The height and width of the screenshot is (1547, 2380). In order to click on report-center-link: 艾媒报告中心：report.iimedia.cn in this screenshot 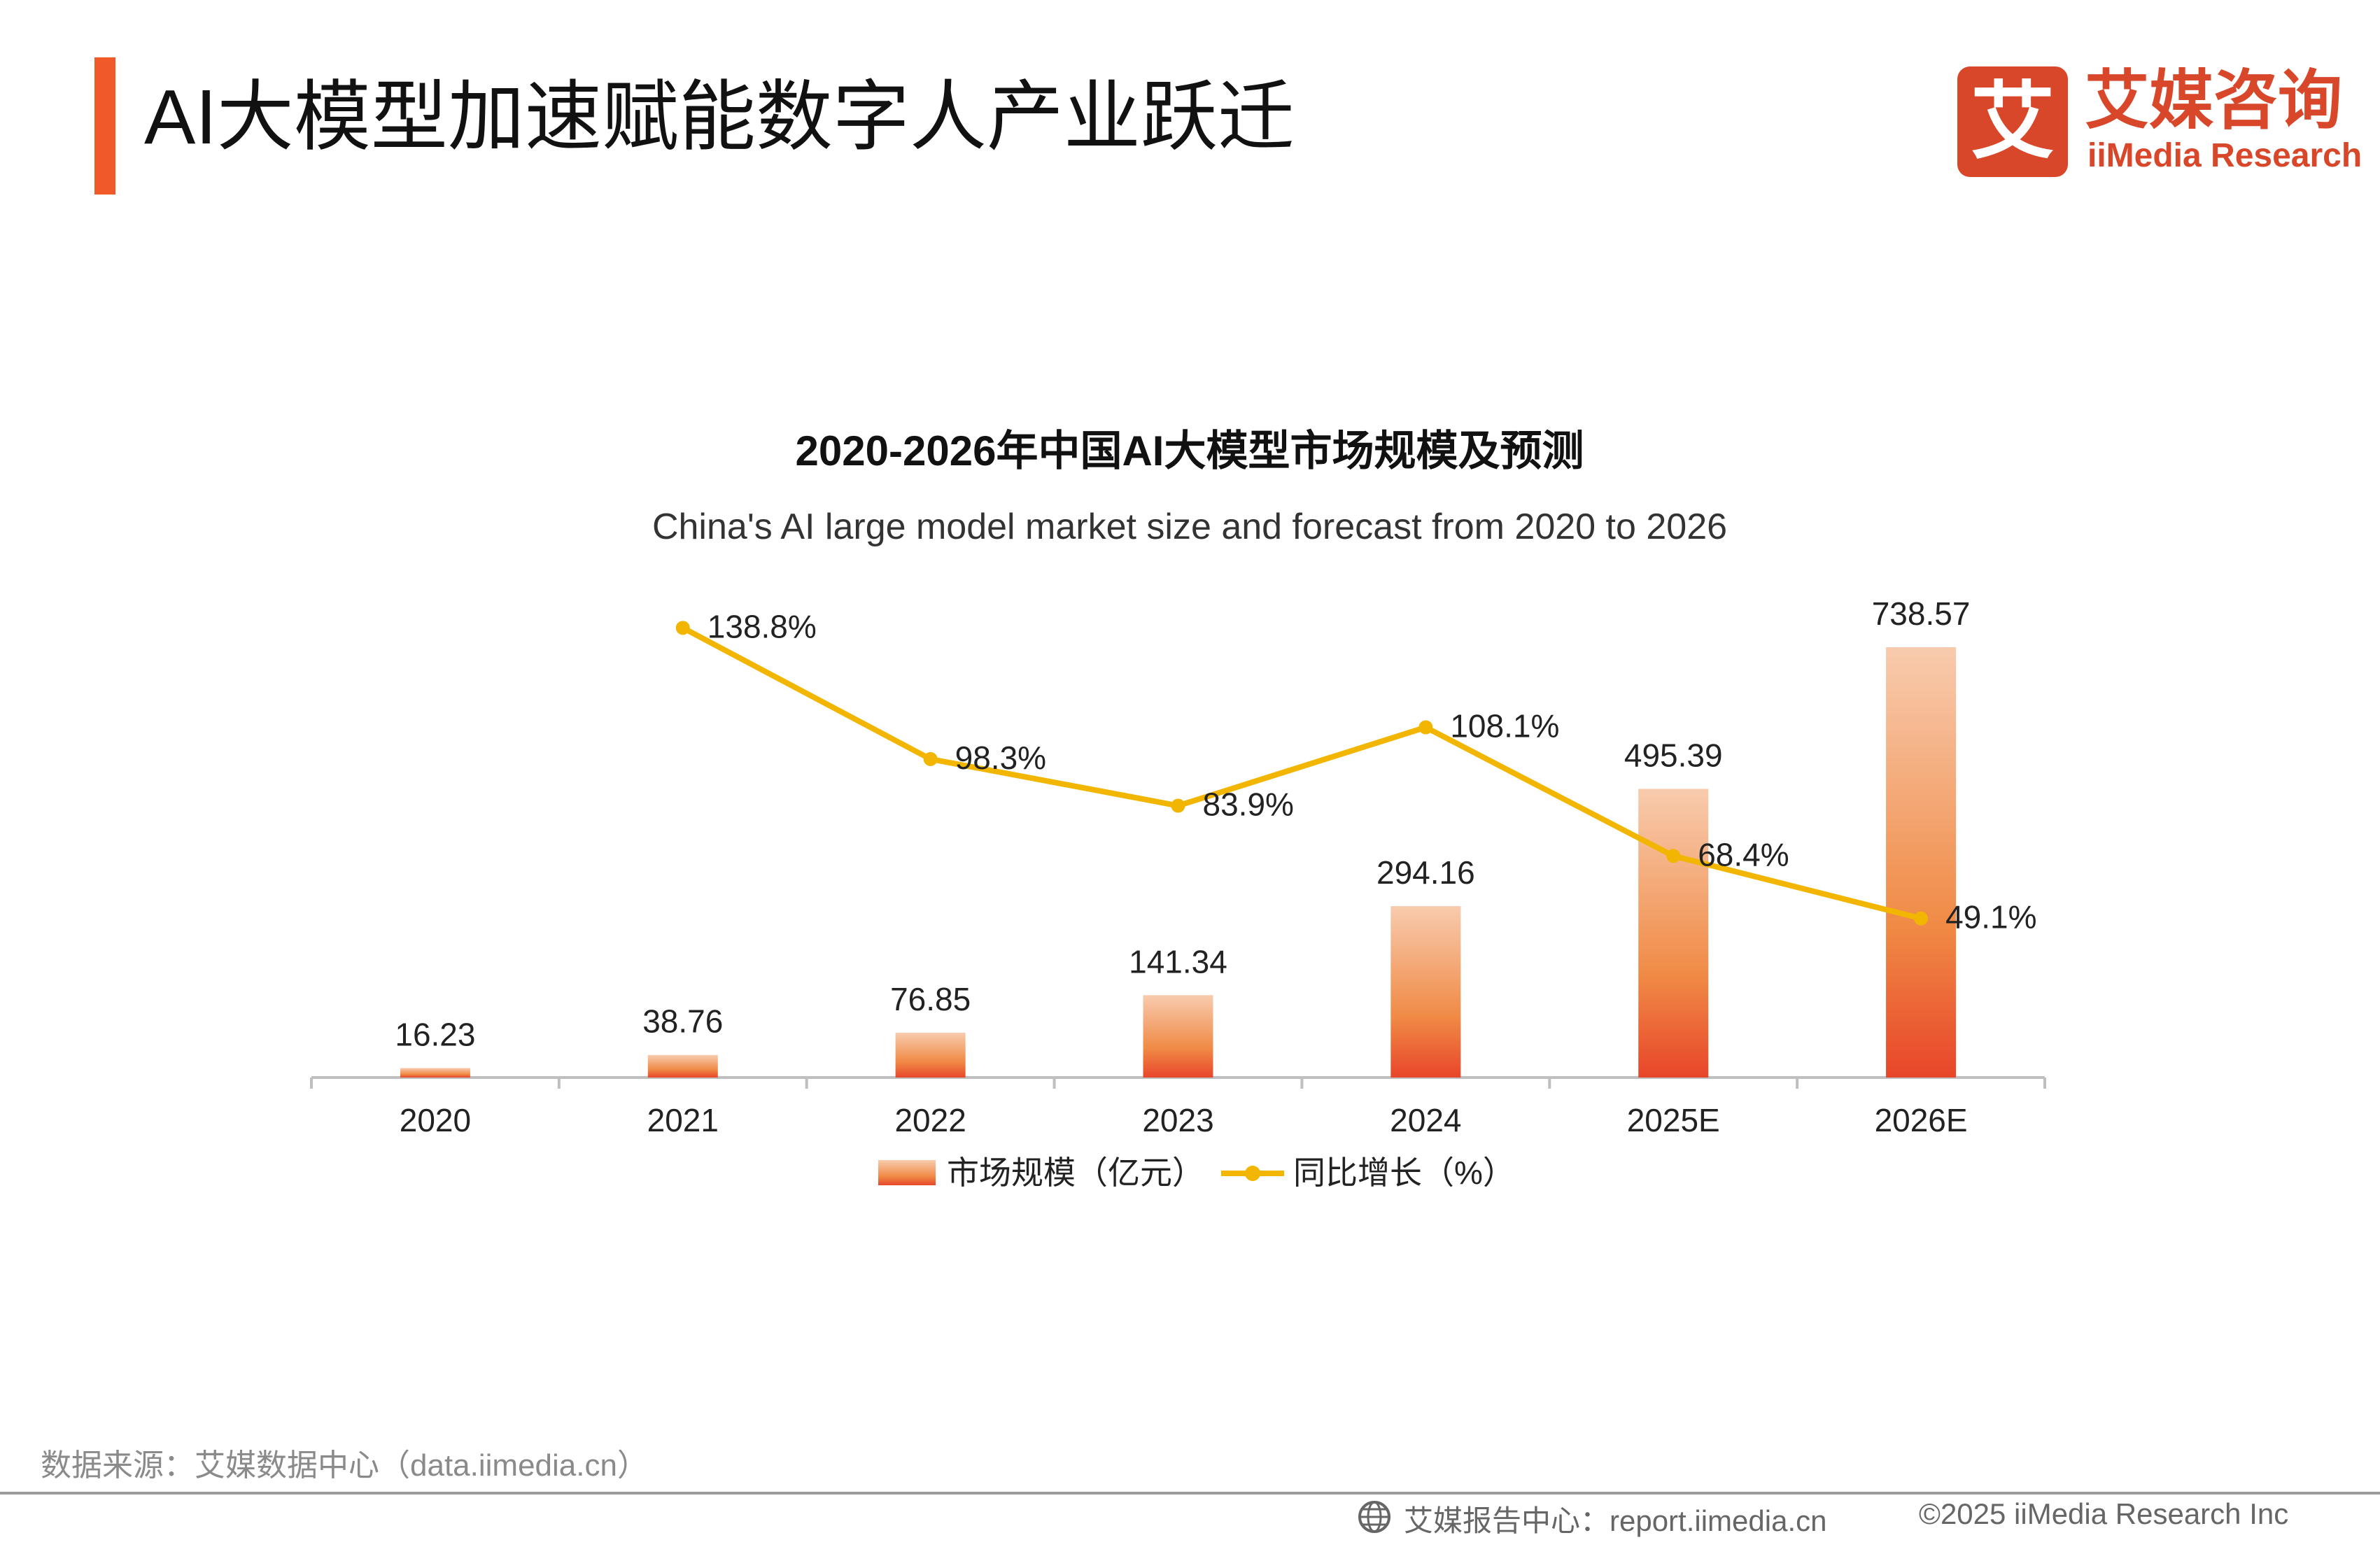, I will do `click(1615, 1520)`.